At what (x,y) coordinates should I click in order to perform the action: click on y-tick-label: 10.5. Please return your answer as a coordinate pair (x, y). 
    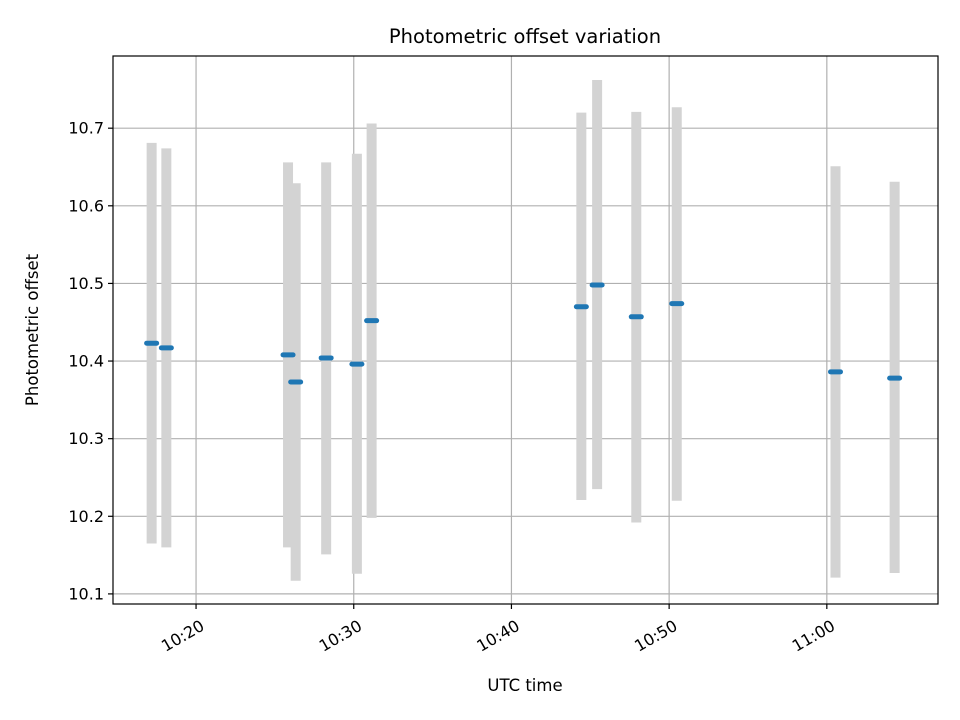
    Looking at the image, I should click on (86, 283).